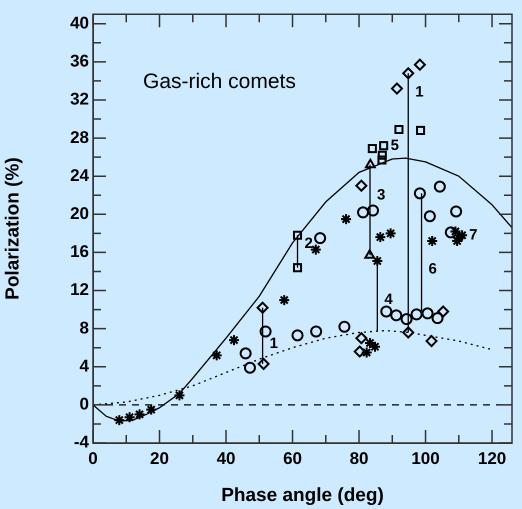  What do you see at coordinates (226, 458) in the screenshot?
I see `x-tick-label: 40` at bounding box center [226, 458].